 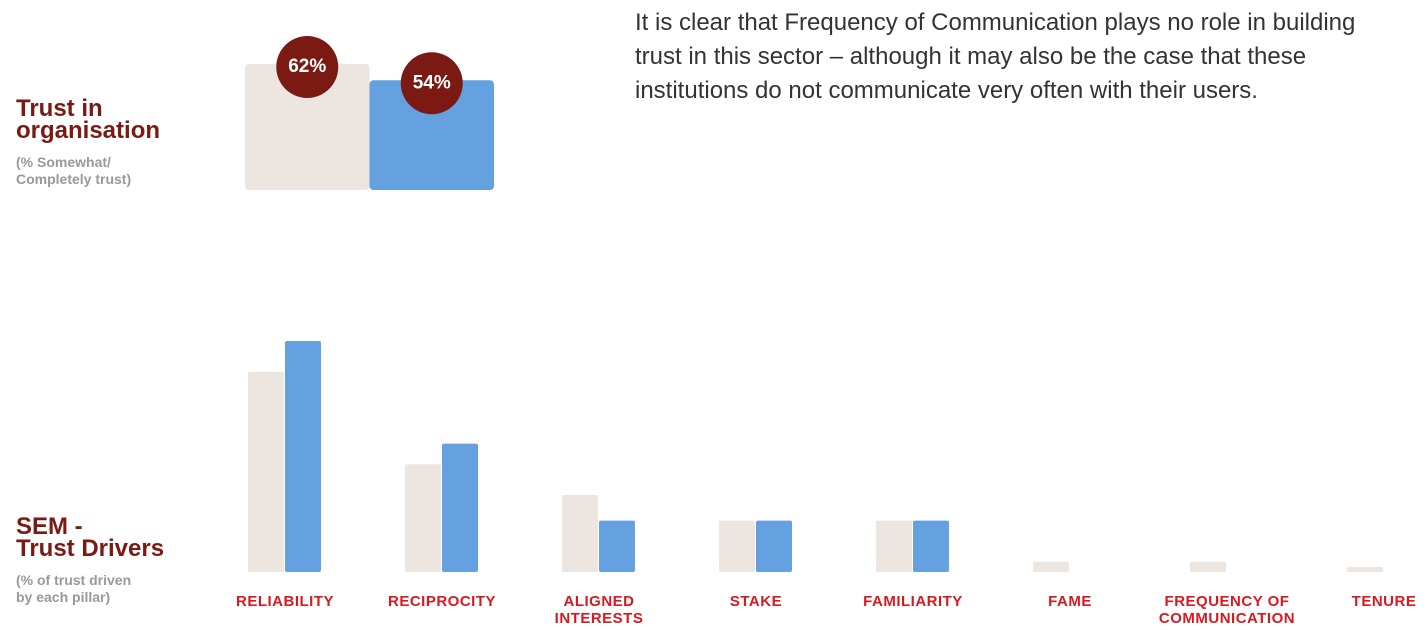 I want to click on title: SEM - Trust Drivers, so click(x=90, y=537).